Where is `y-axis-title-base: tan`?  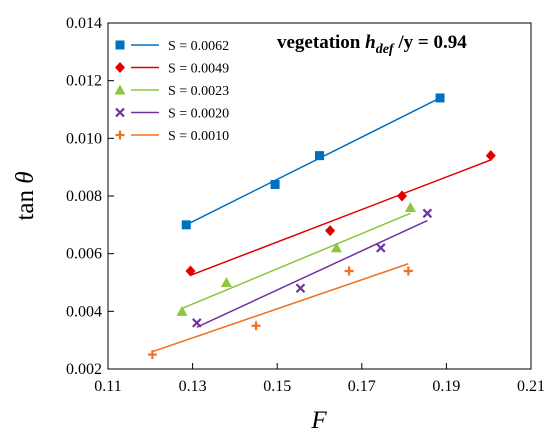
y-axis-title-base: tan is located at coordinates (25, 202).